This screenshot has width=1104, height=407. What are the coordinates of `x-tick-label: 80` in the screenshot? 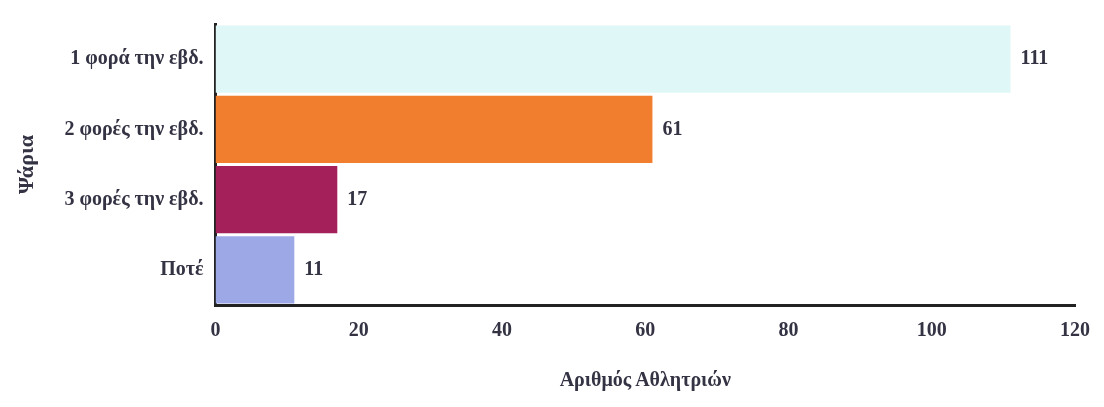 It's located at (788, 329).